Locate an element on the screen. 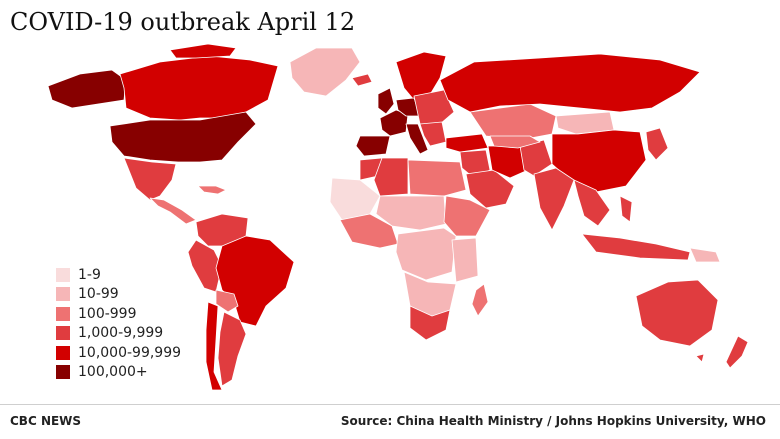  region-bolivia is located at coordinates (227, 301).